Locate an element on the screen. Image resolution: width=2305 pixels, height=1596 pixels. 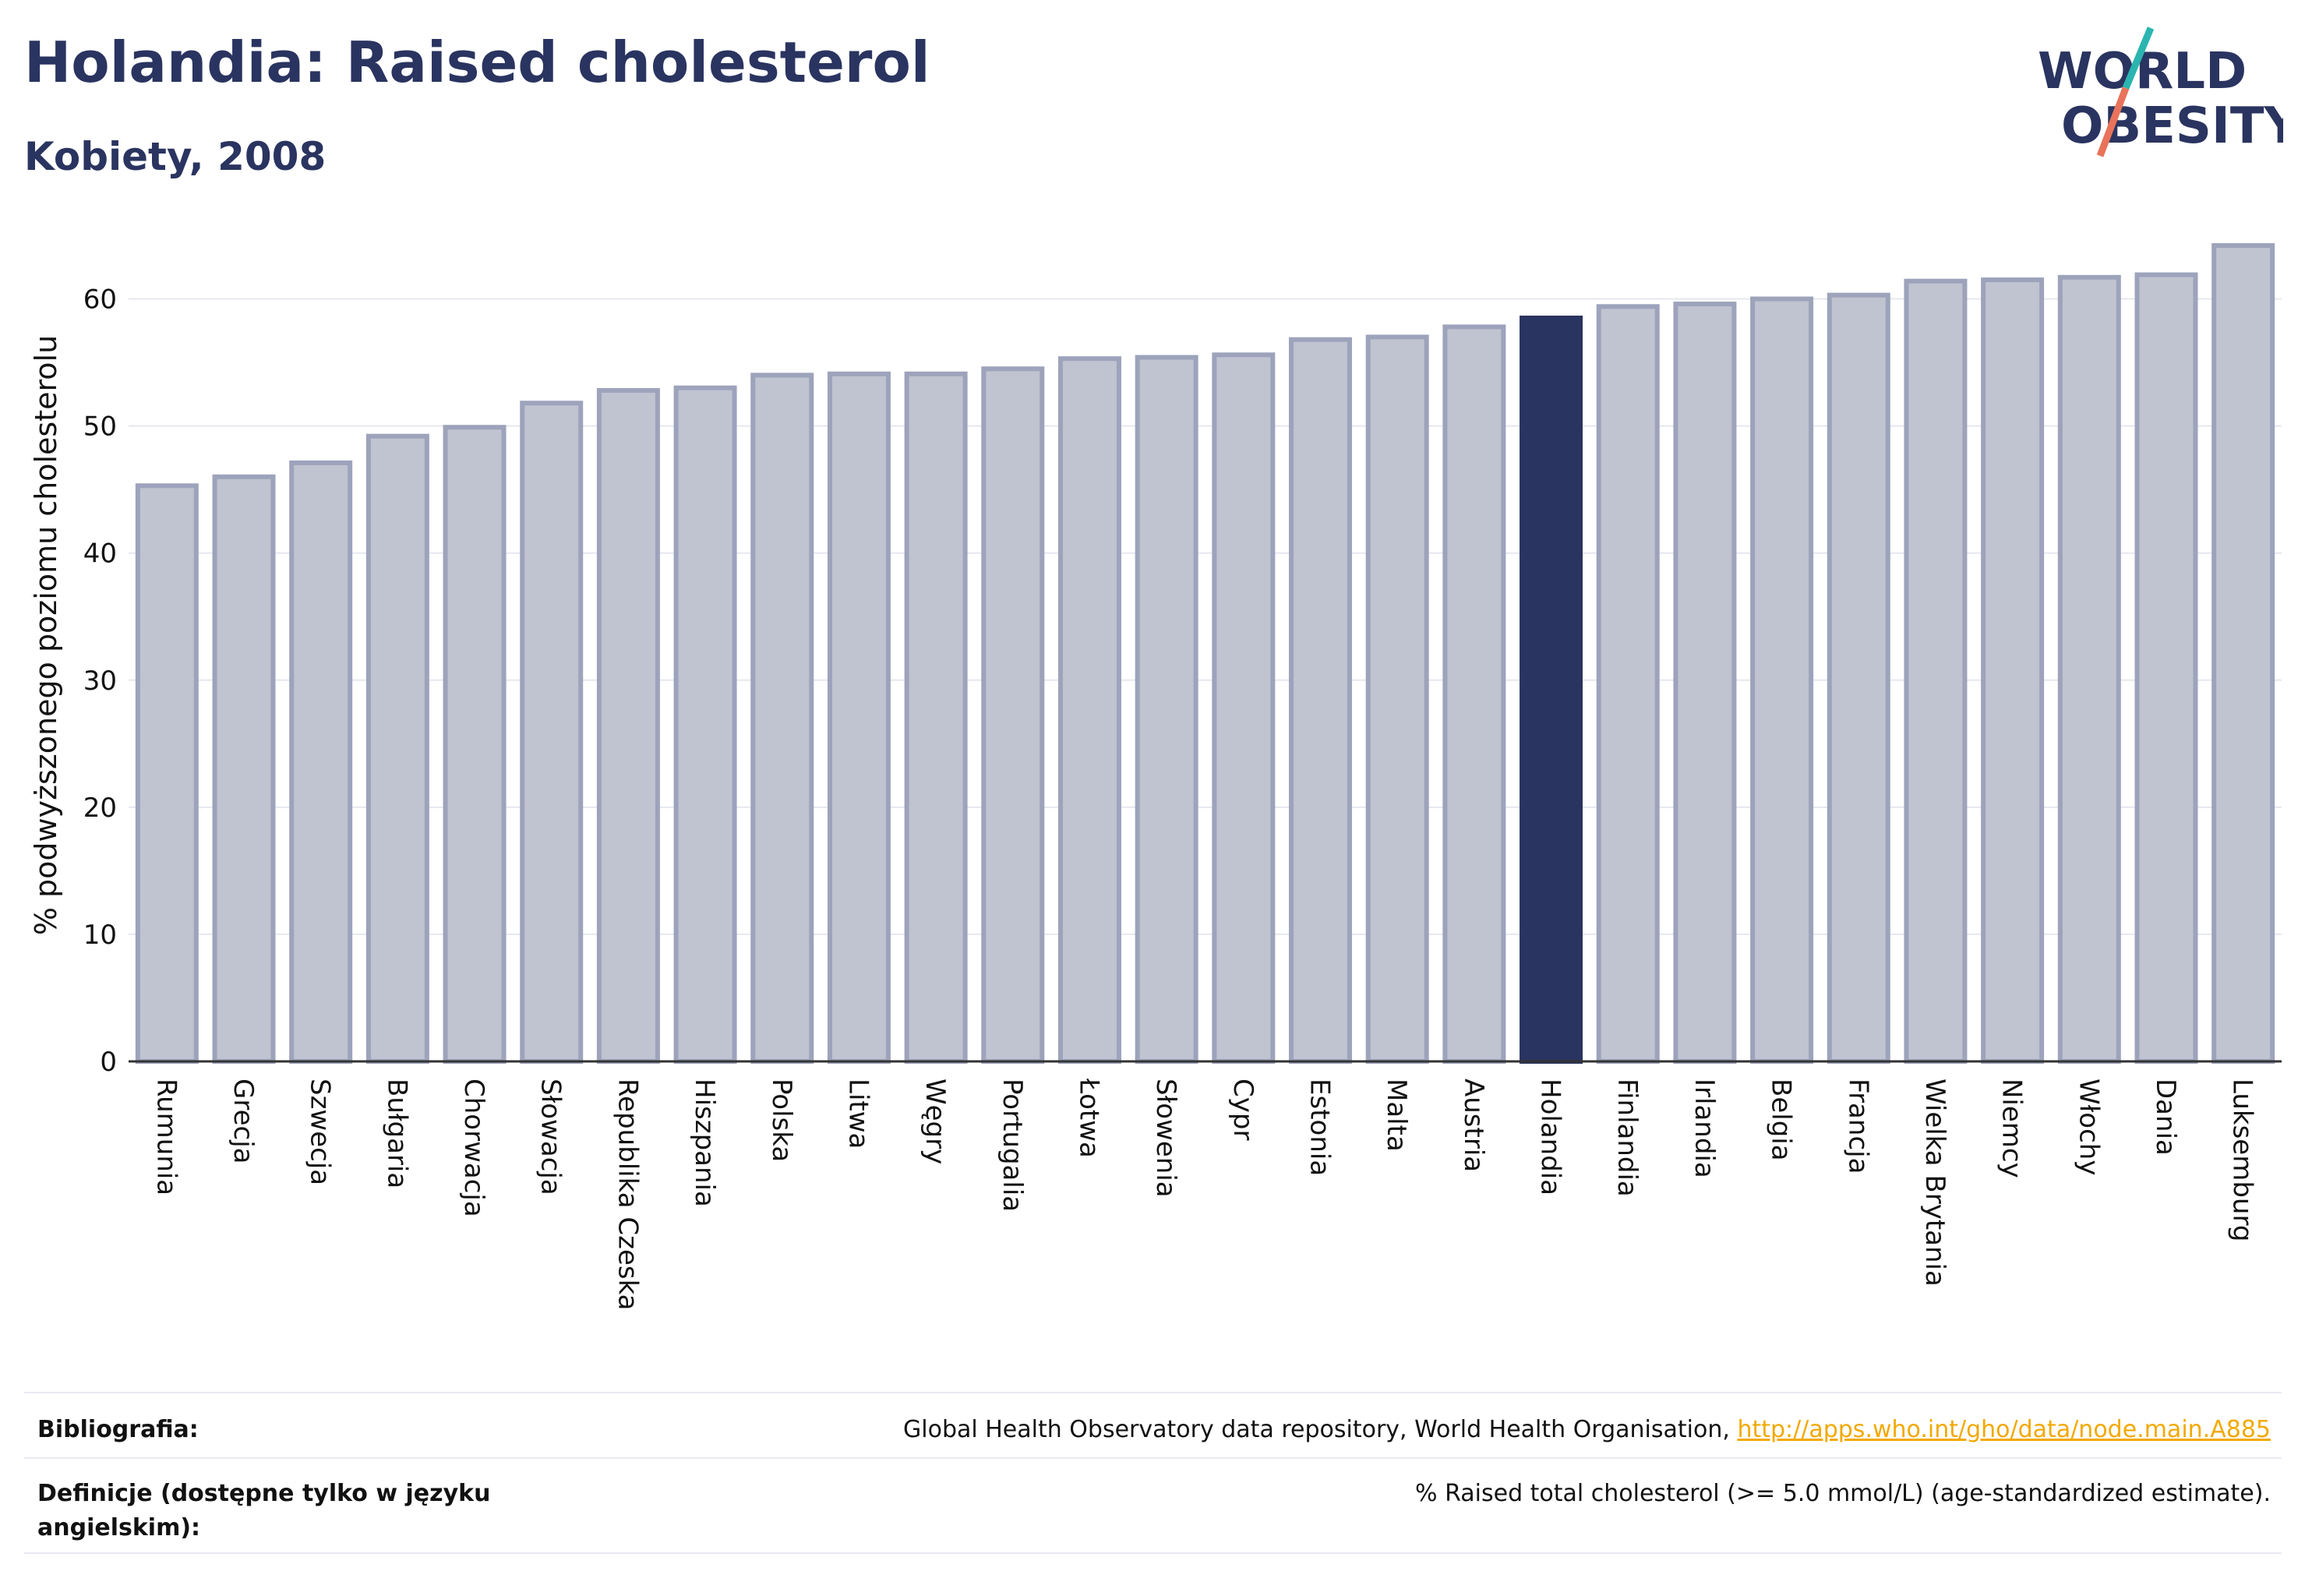
bar-węgry is located at coordinates (936, 717).